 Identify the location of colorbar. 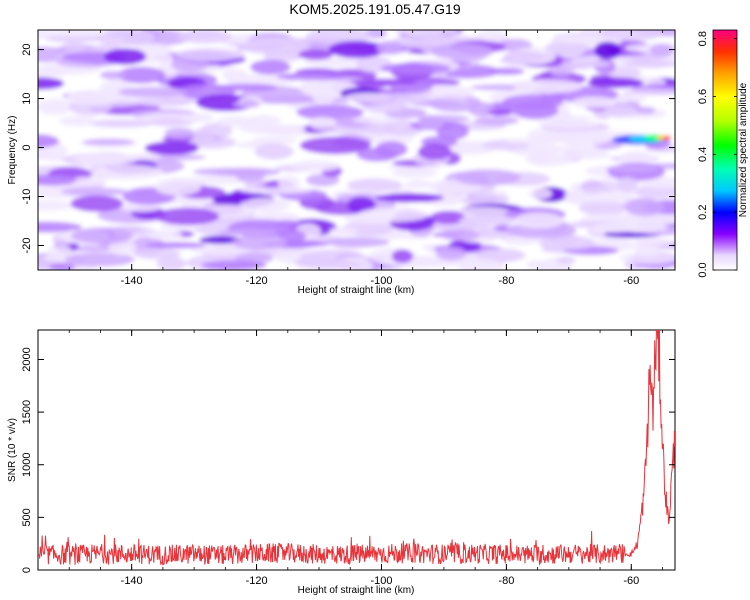
(725, 150).